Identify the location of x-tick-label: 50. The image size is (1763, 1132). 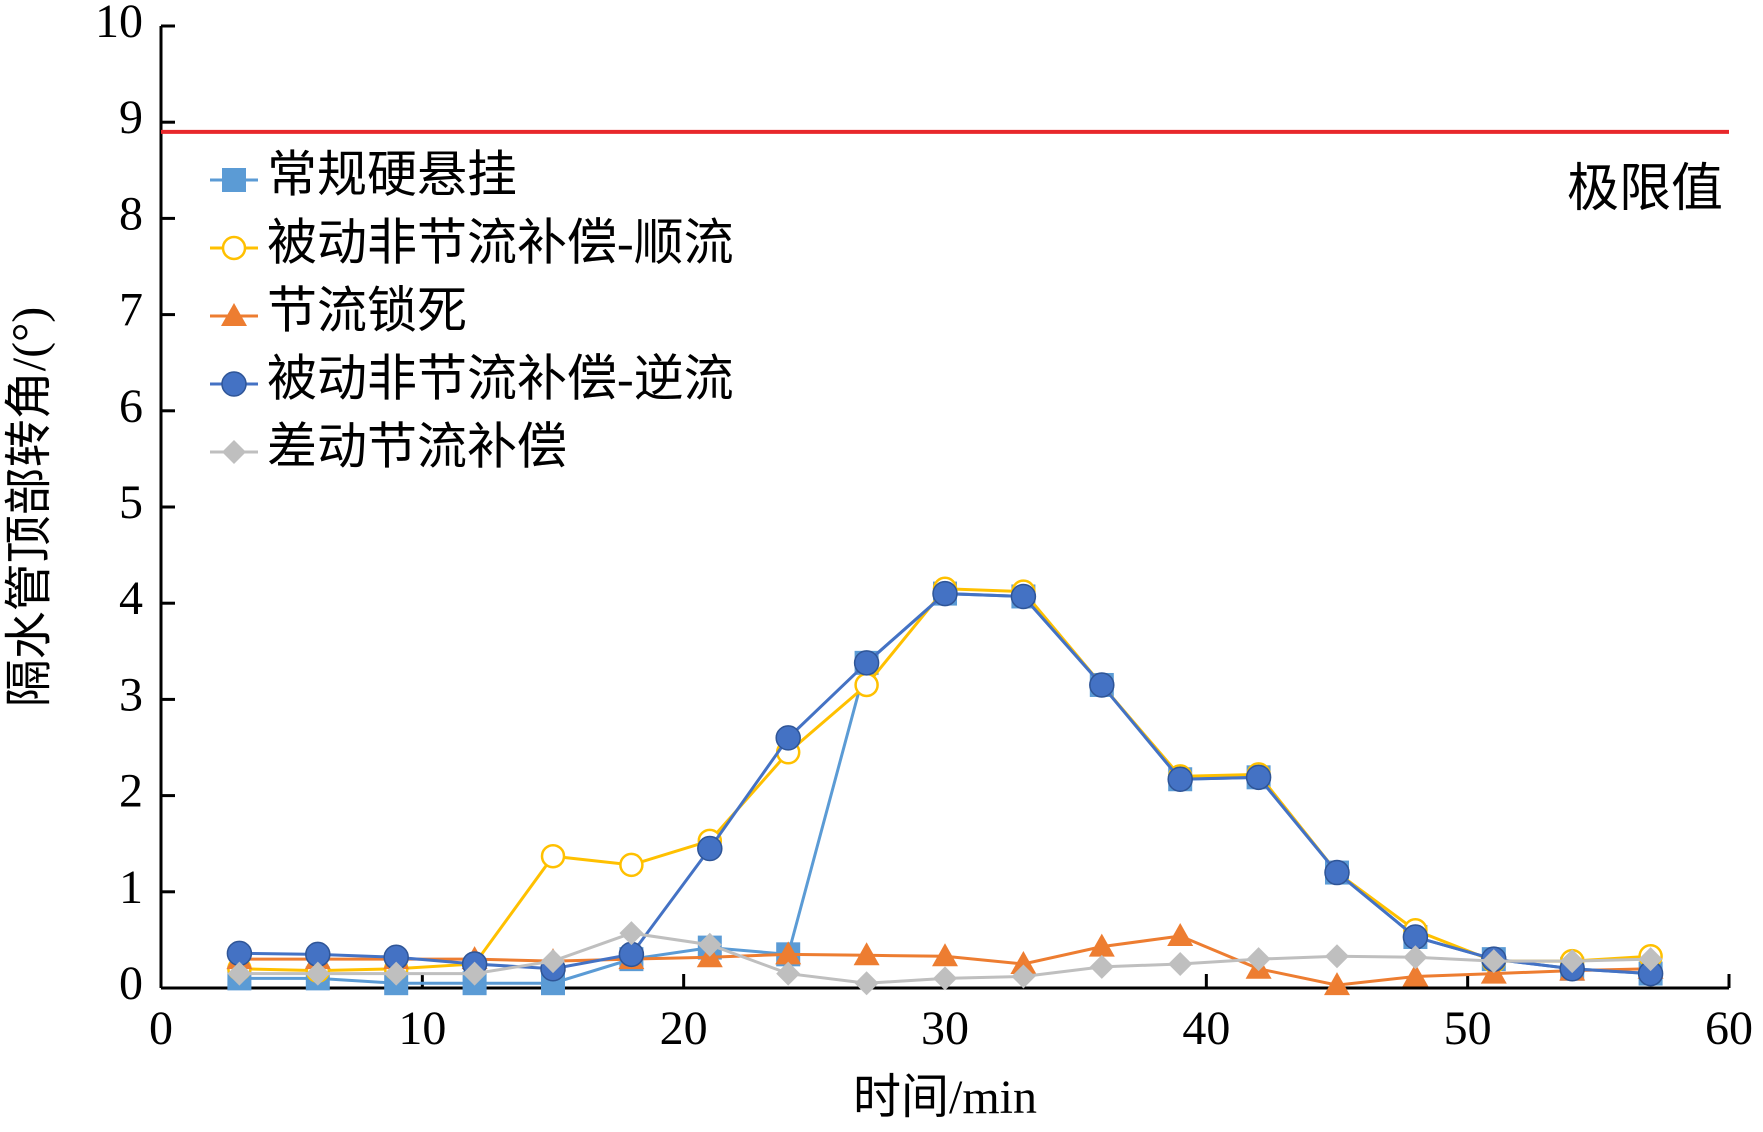
(1468, 1028).